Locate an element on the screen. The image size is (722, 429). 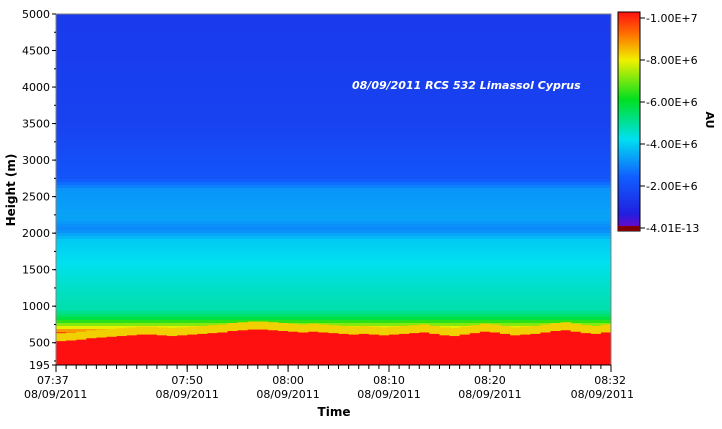
y-tick-label: 4500 is located at coordinates (36, 51).